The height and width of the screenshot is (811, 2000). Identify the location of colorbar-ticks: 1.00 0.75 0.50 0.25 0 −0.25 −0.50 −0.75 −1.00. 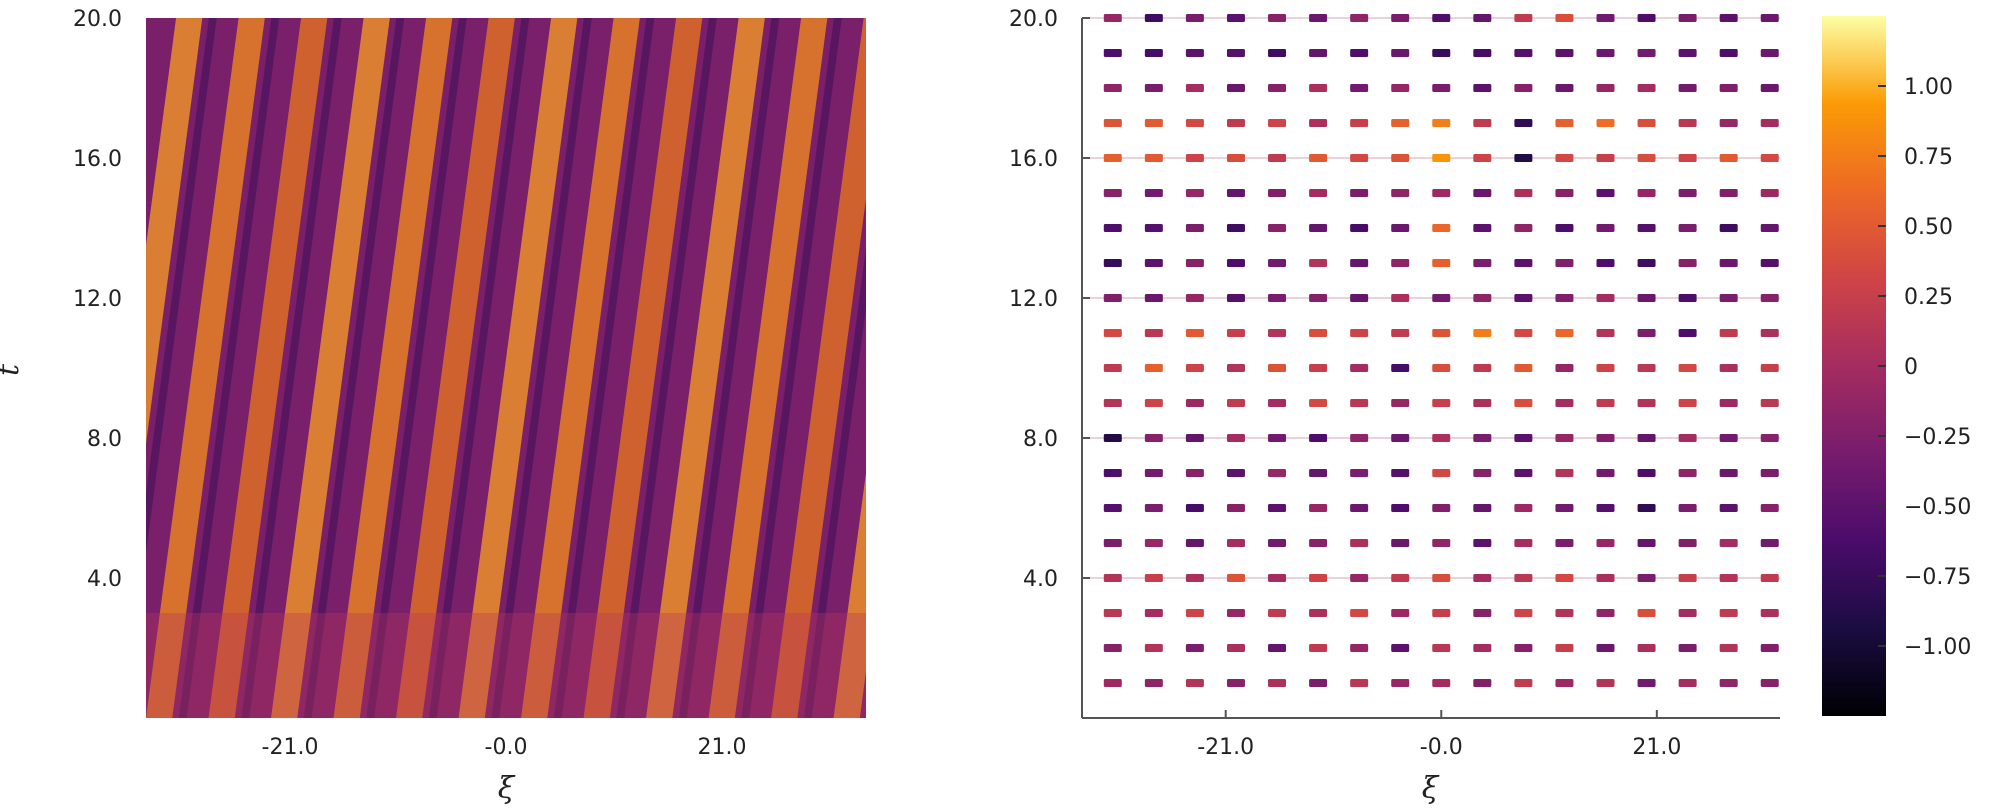
(1924, 367).